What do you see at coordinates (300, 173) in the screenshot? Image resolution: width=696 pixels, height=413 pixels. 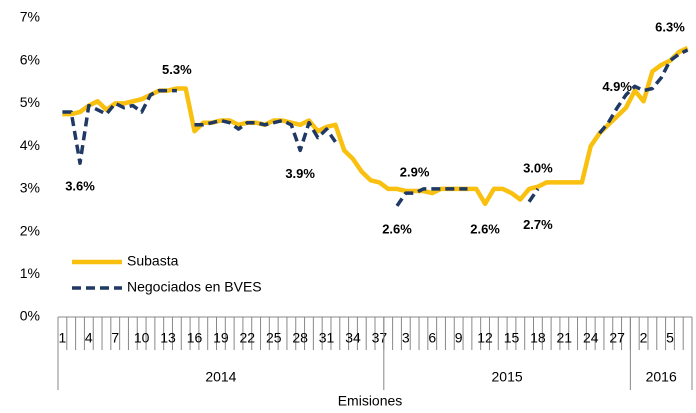 I see `annotation: 3.9%` at bounding box center [300, 173].